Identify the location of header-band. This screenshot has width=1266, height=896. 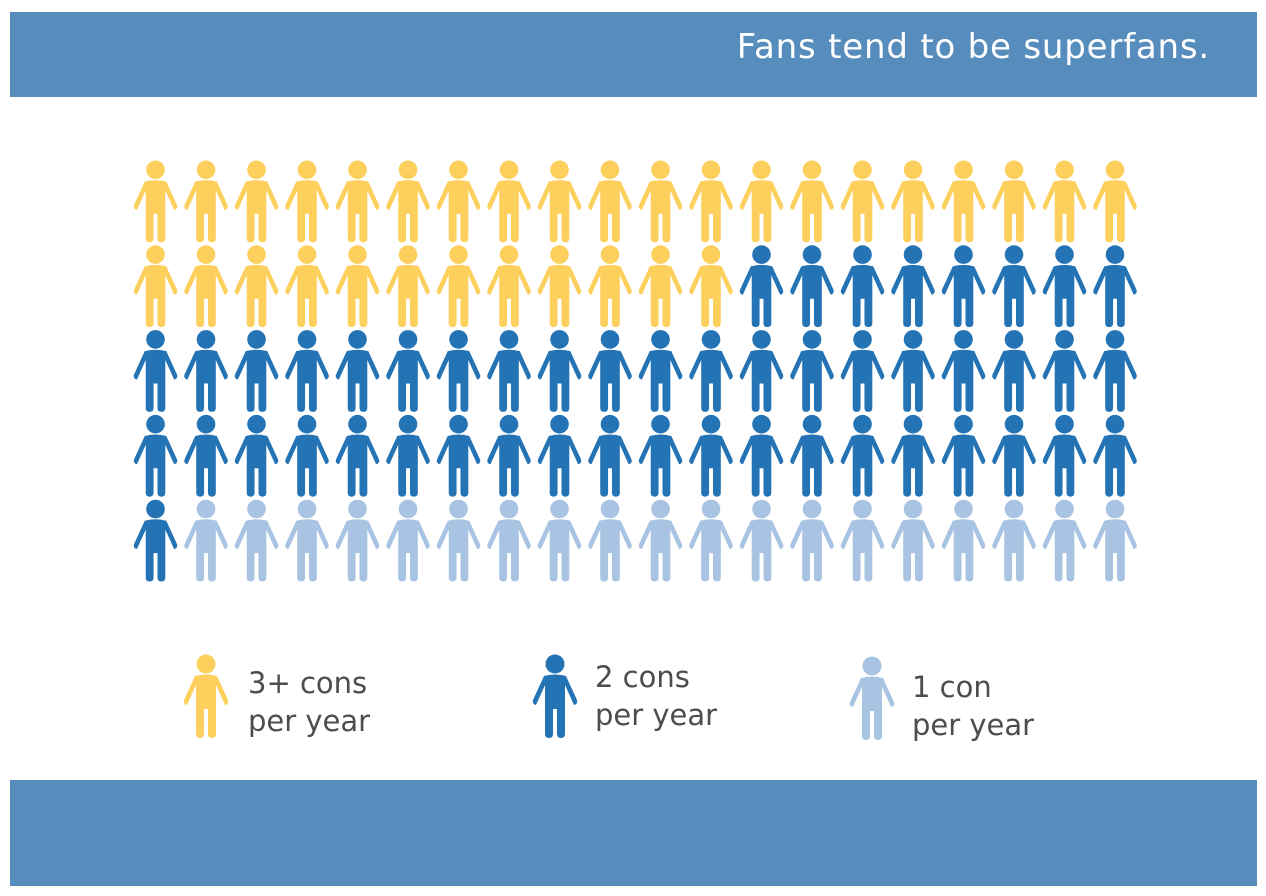
(633, 54).